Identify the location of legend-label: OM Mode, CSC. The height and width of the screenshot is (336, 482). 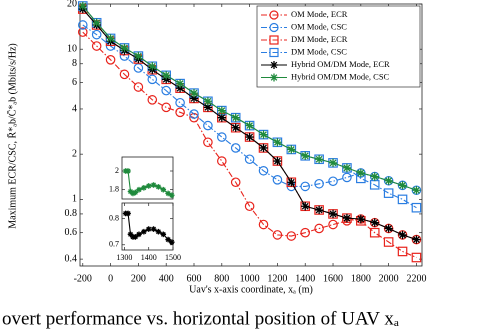
(319, 26).